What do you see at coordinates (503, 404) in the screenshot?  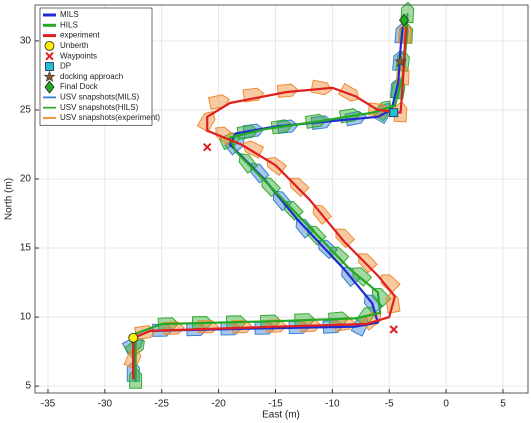 I see `x-tick-label: 5` at bounding box center [503, 404].